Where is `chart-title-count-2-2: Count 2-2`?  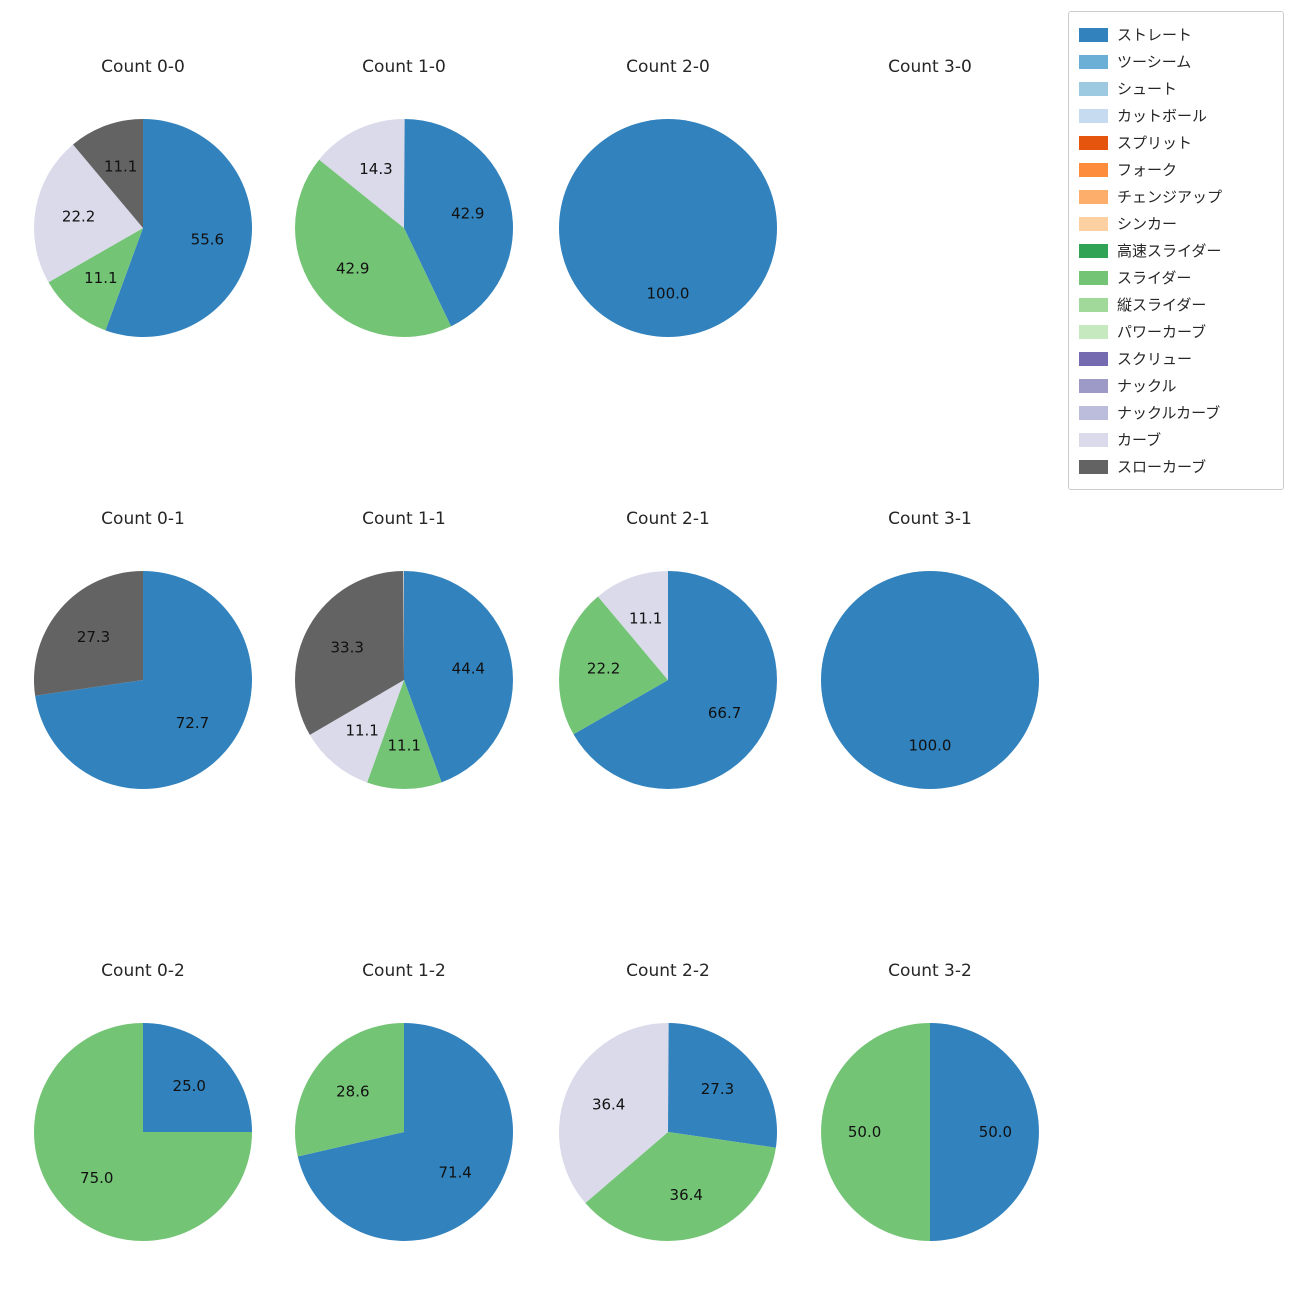
chart-title-count-2-2: Count 2-2 is located at coordinates (668, 971).